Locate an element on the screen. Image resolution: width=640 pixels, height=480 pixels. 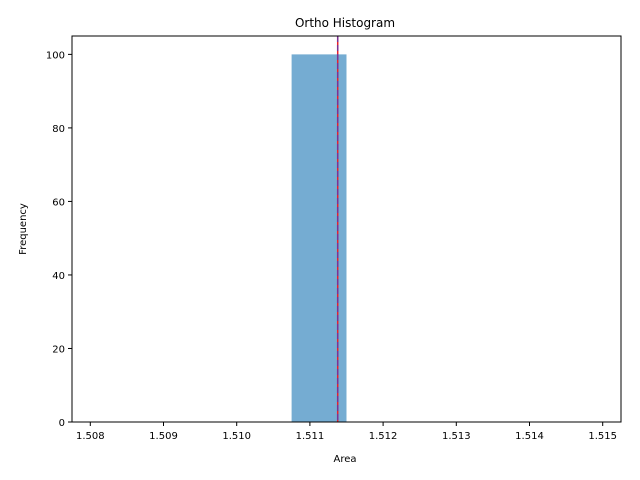
y-tick-label: 60 is located at coordinates (58, 202).